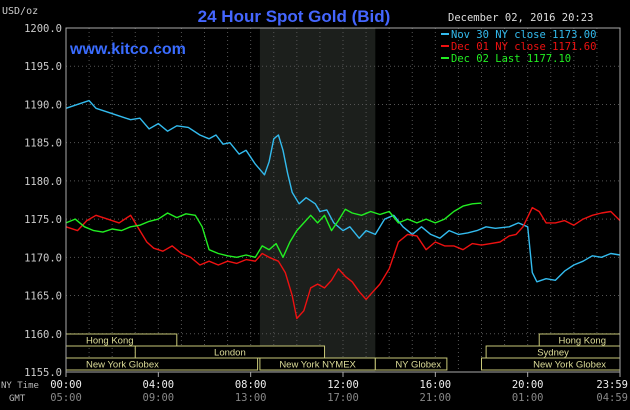 This screenshot has height=410, width=630. I want to click on x-tick-label-gmt: 21:00, so click(436, 398).